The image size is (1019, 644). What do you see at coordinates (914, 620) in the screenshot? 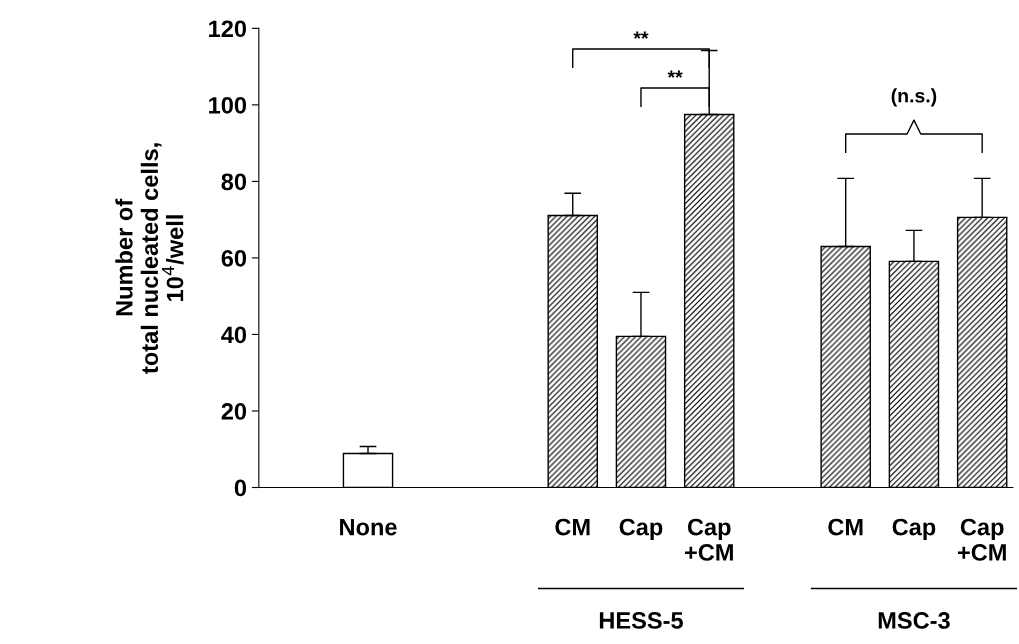
I see `text: MSC-3` at bounding box center [914, 620].